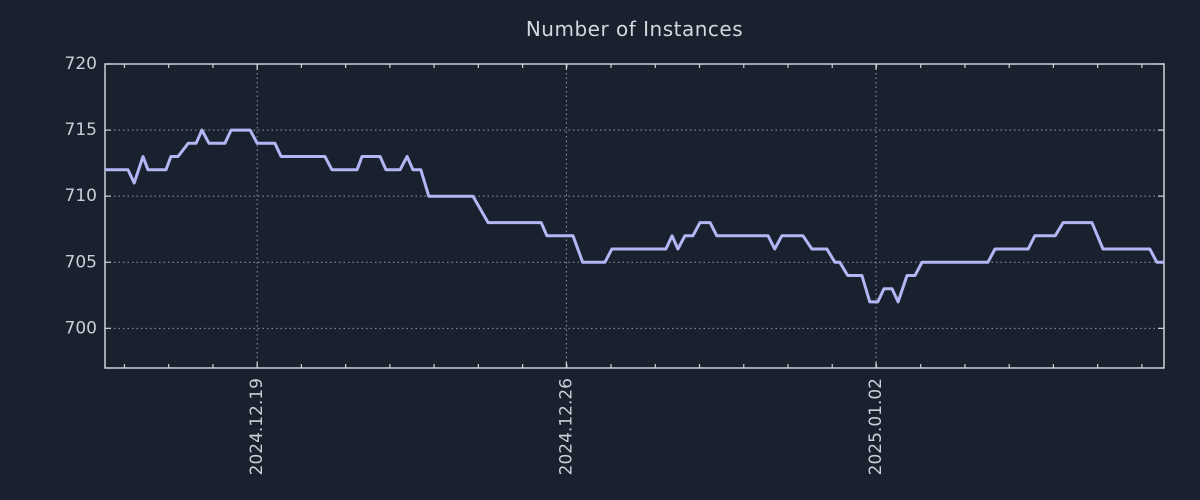  Describe the element at coordinates (566, 426) in the screenshot. I see `x-tick-label: 2024.12.26` at that location.